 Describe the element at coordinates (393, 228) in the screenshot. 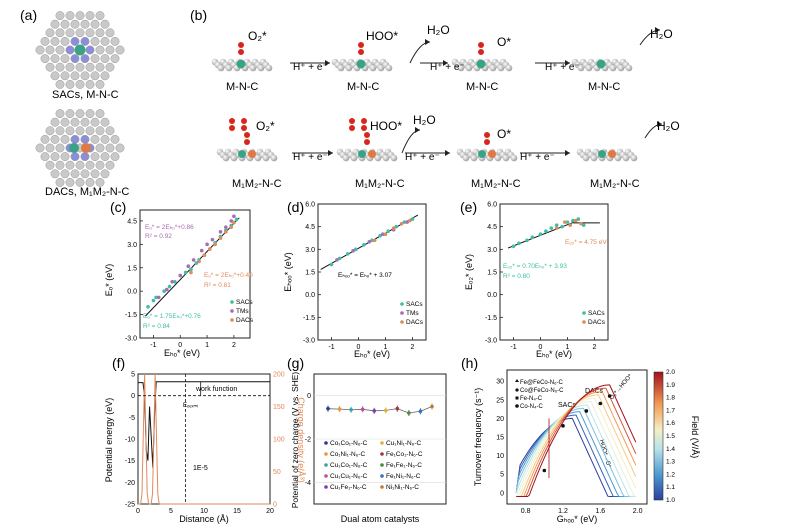

I see `d-point-dacs` at that location.